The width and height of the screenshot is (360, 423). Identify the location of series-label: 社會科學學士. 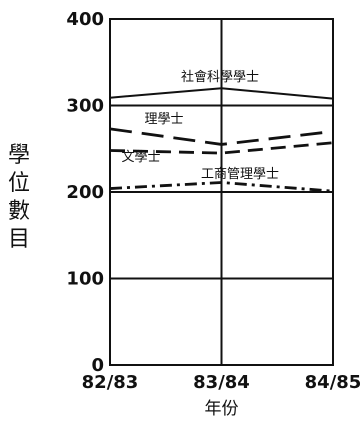
(220, 77).